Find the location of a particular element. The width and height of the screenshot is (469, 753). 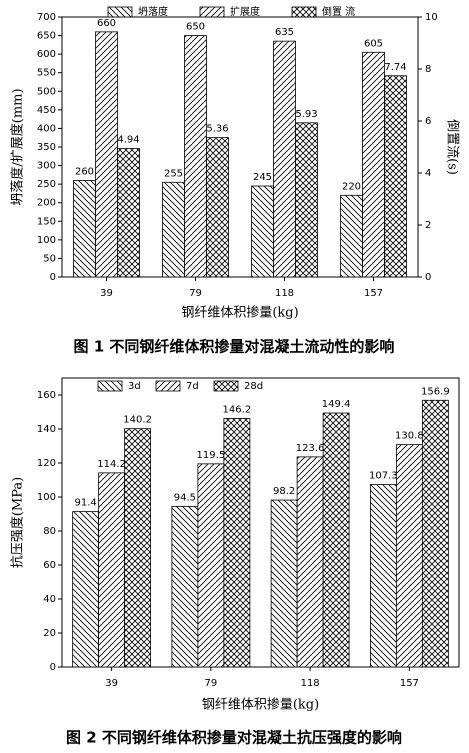

y2-tick-label: 2 is located at coordinates (428, 225).